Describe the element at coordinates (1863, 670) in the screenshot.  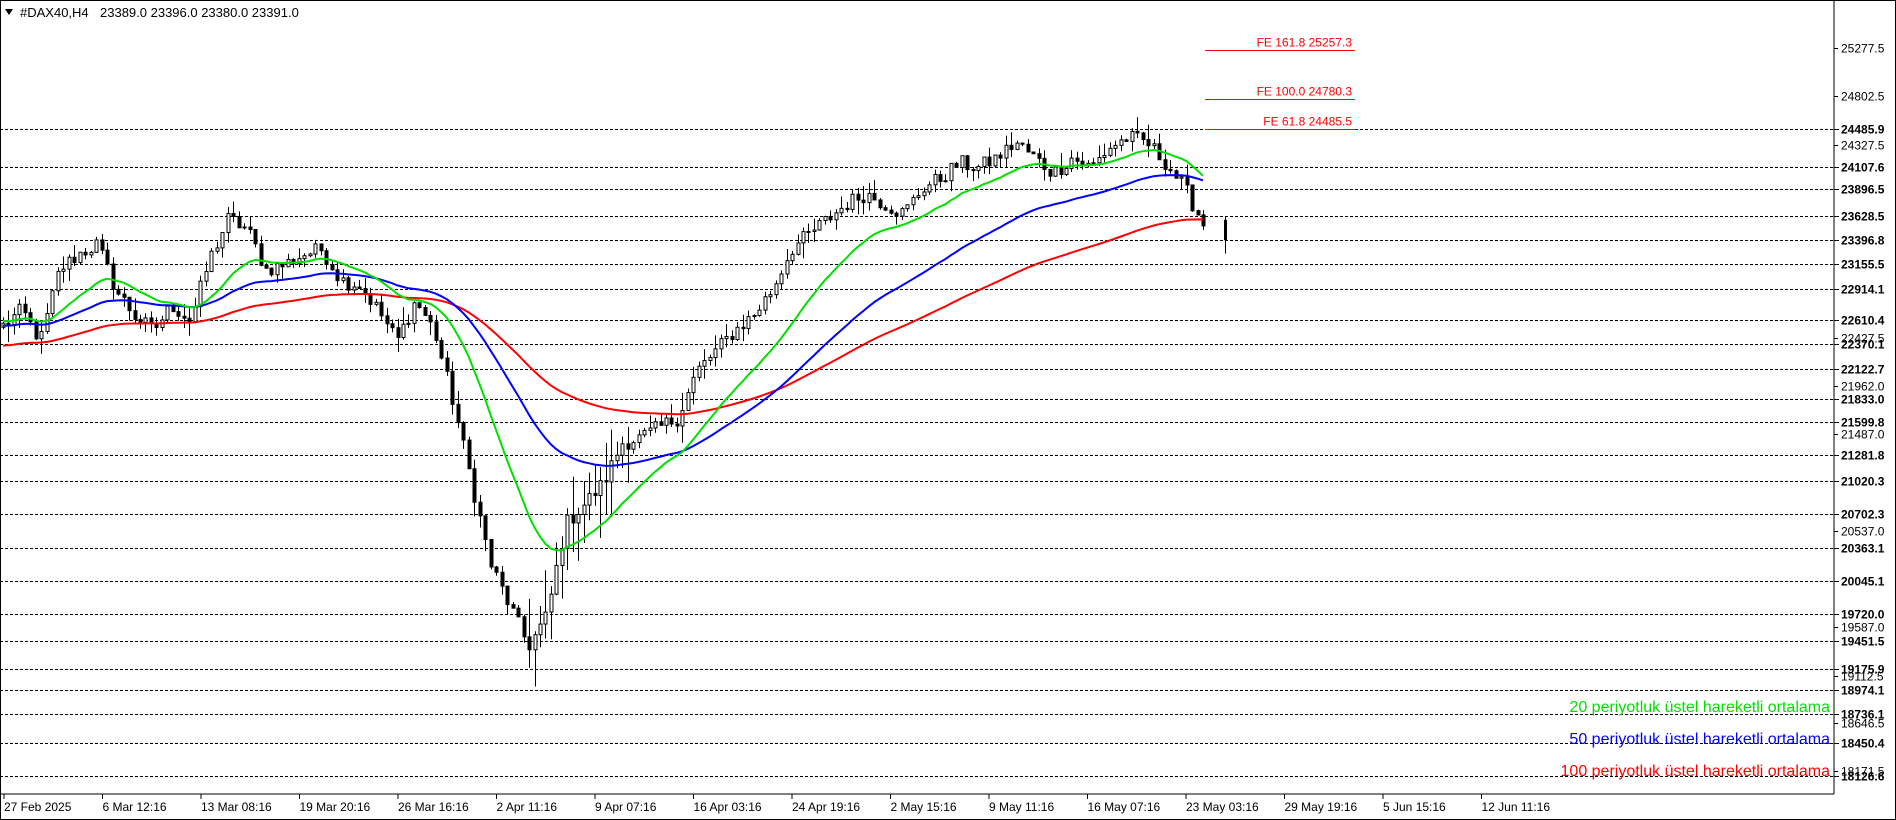
I see `level-label: 19175.9` at that location.